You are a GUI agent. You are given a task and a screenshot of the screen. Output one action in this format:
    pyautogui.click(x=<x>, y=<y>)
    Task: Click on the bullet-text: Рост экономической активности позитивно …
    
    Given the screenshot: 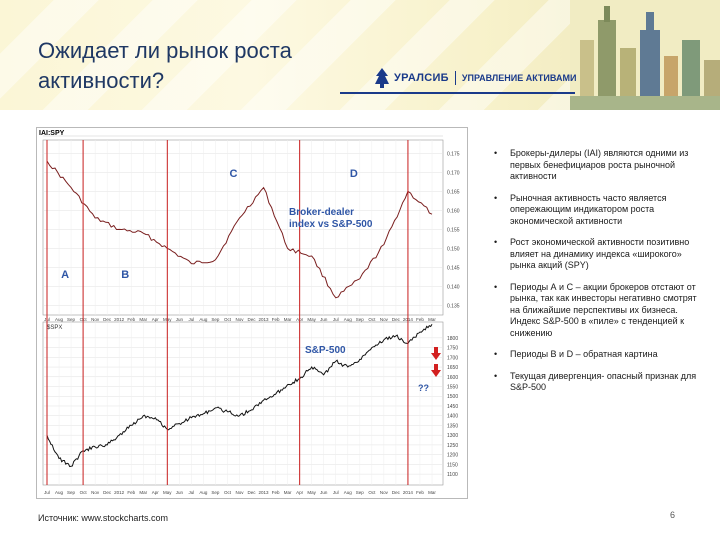 What is the action you would take?
    pyautogui.click(x=600, y=253)
    